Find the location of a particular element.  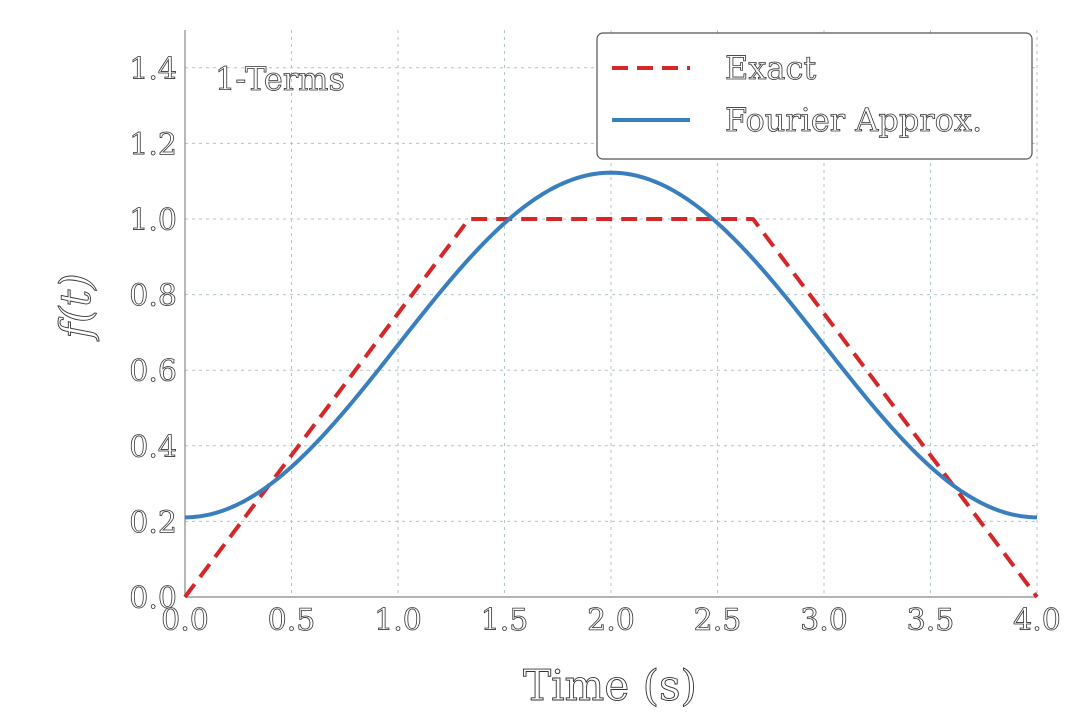

y-tick-label: 0.4 is located at coordinates (153, 447).